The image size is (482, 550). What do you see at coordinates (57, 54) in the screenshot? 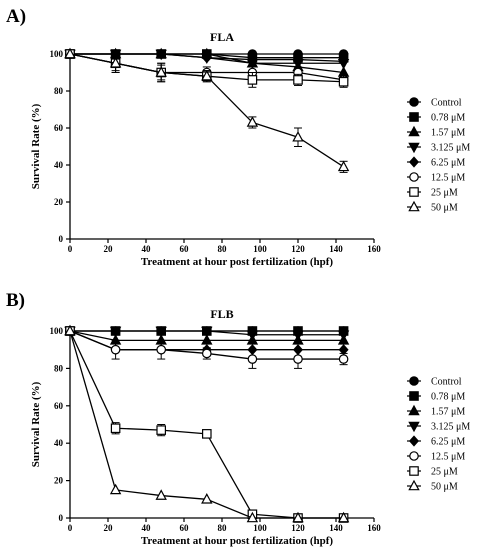
I see `y-tick-label: 100` at bounding box center [57, 54].